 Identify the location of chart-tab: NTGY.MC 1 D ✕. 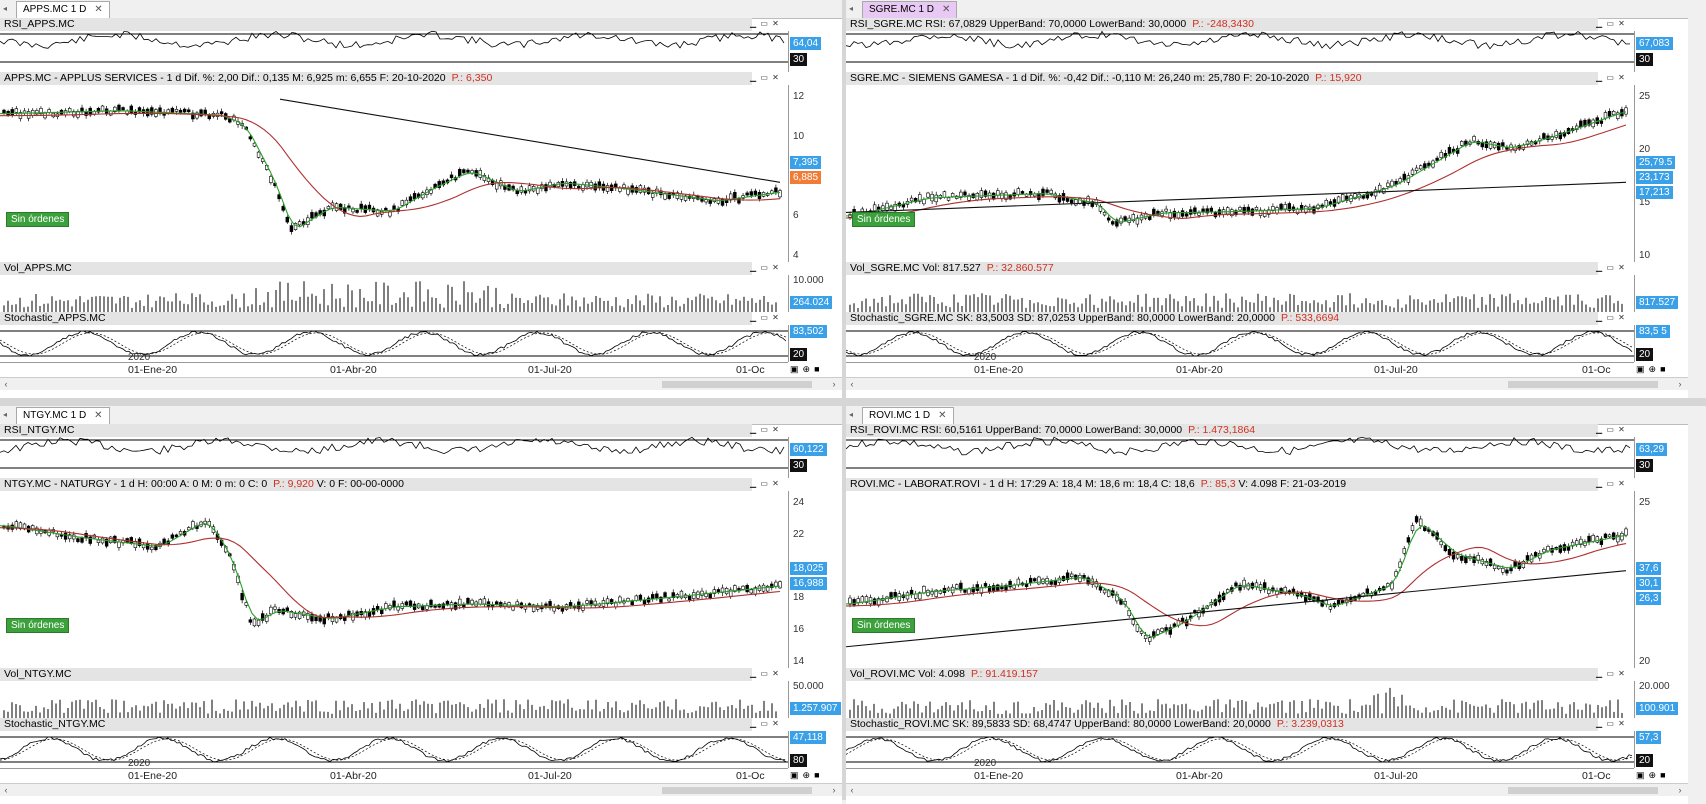
(63, 415).